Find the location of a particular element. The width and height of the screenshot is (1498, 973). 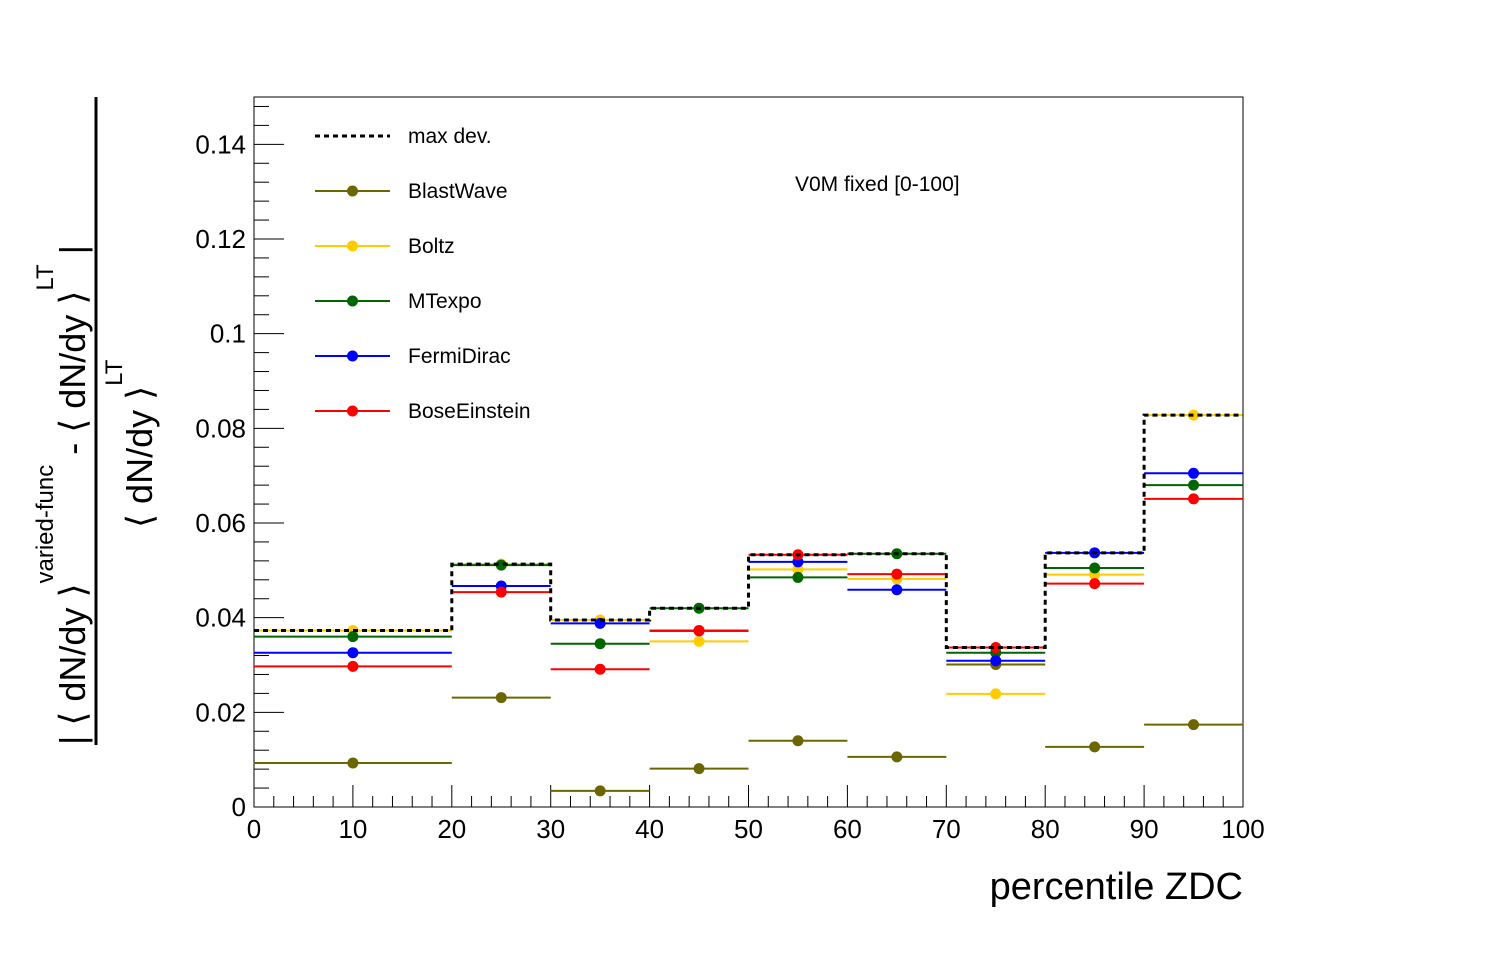

y-label-numerator-sup: varied-func is located at coordinates (45, 524).